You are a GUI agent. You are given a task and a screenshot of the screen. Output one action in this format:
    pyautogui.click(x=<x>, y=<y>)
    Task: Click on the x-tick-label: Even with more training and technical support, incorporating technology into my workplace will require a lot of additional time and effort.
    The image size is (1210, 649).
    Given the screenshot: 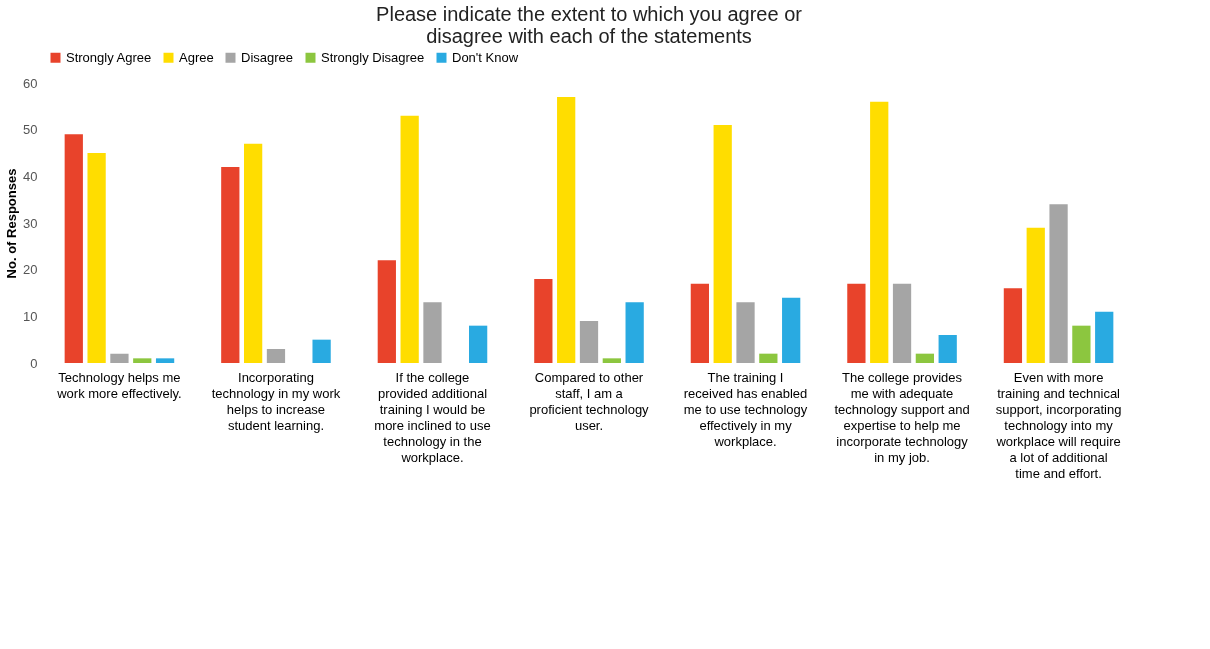 What is the action you would take?
    pyautogui.click(x=1058, y=425)
    